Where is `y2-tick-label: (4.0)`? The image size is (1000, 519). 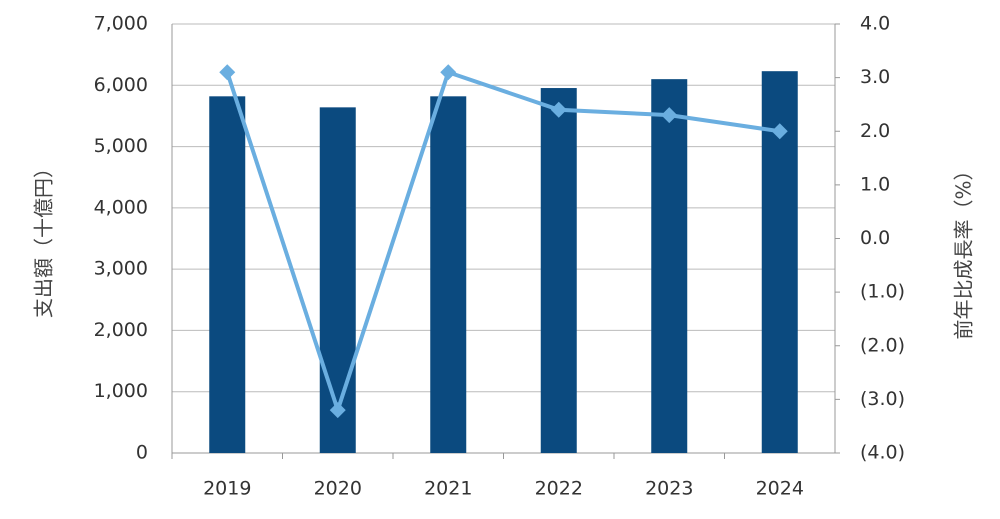 y2-tick-label: (4.0) is located at coordinates (882, 453).